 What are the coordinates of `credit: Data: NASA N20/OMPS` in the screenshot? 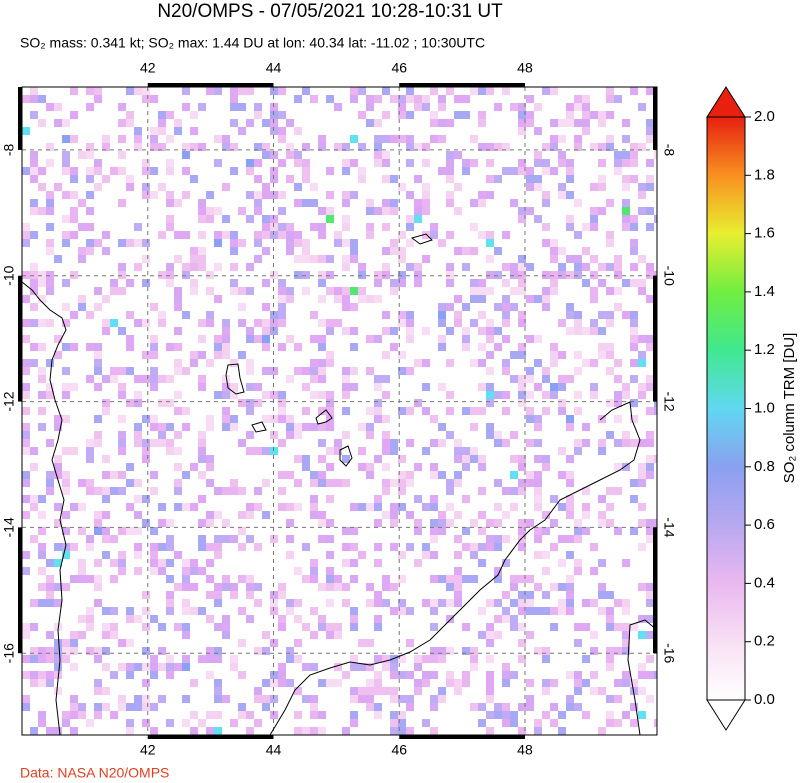 It's located at (94, 773).